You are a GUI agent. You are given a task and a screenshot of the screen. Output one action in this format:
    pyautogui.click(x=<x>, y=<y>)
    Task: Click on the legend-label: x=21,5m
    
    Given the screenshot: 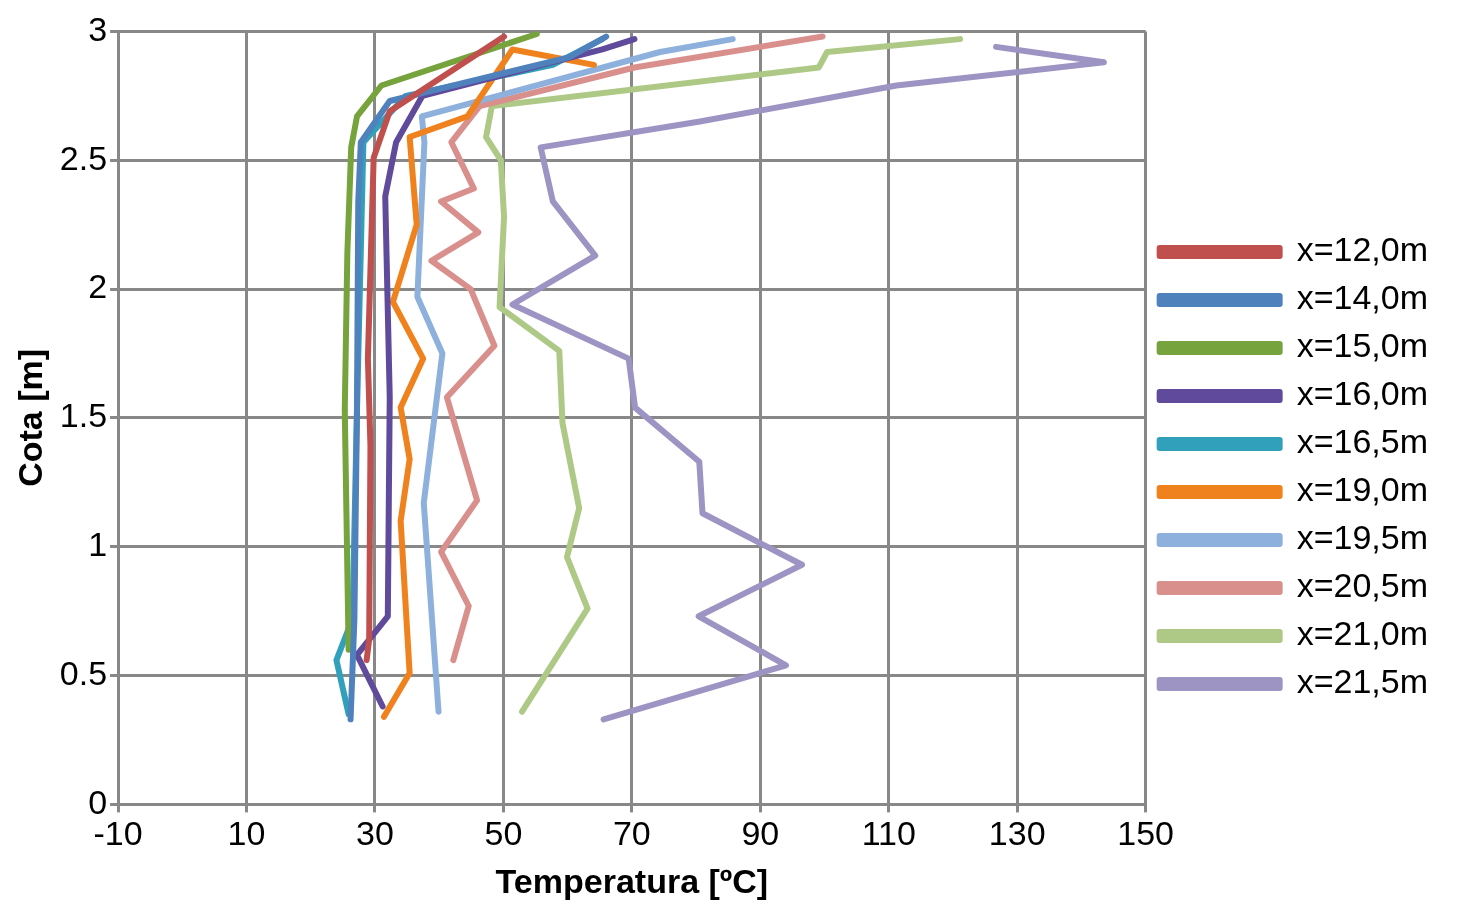 What is the action you would take?
    pyautogui.click(x=1362, y=681)
    